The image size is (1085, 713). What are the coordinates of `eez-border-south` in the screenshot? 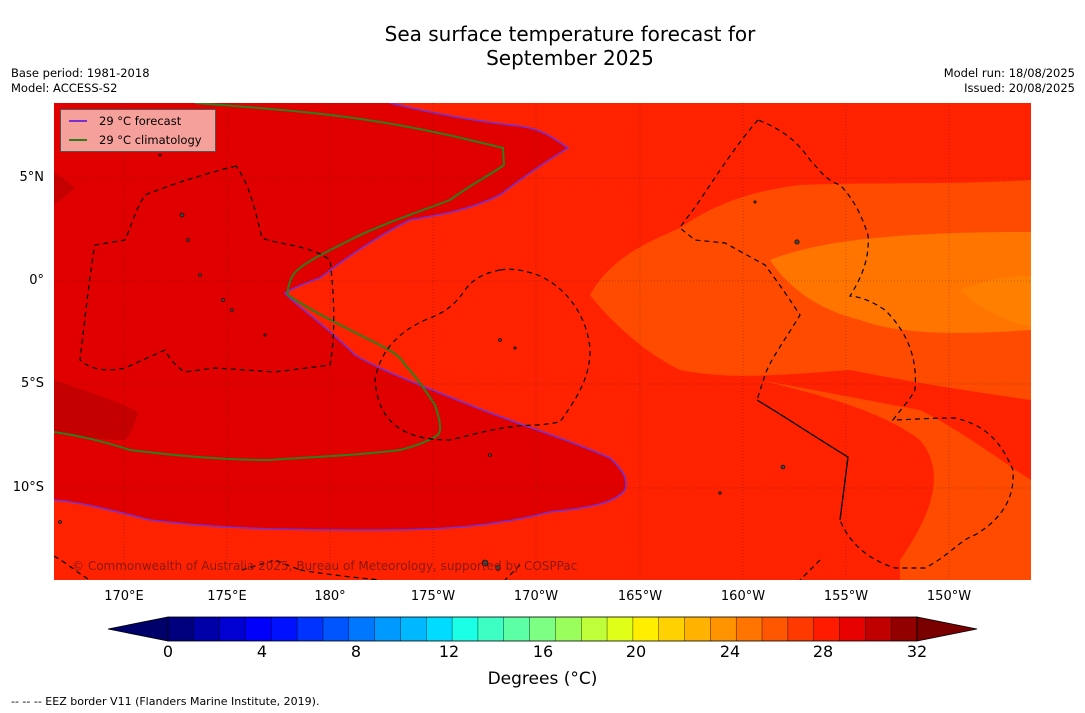 It's located at (437, 567).